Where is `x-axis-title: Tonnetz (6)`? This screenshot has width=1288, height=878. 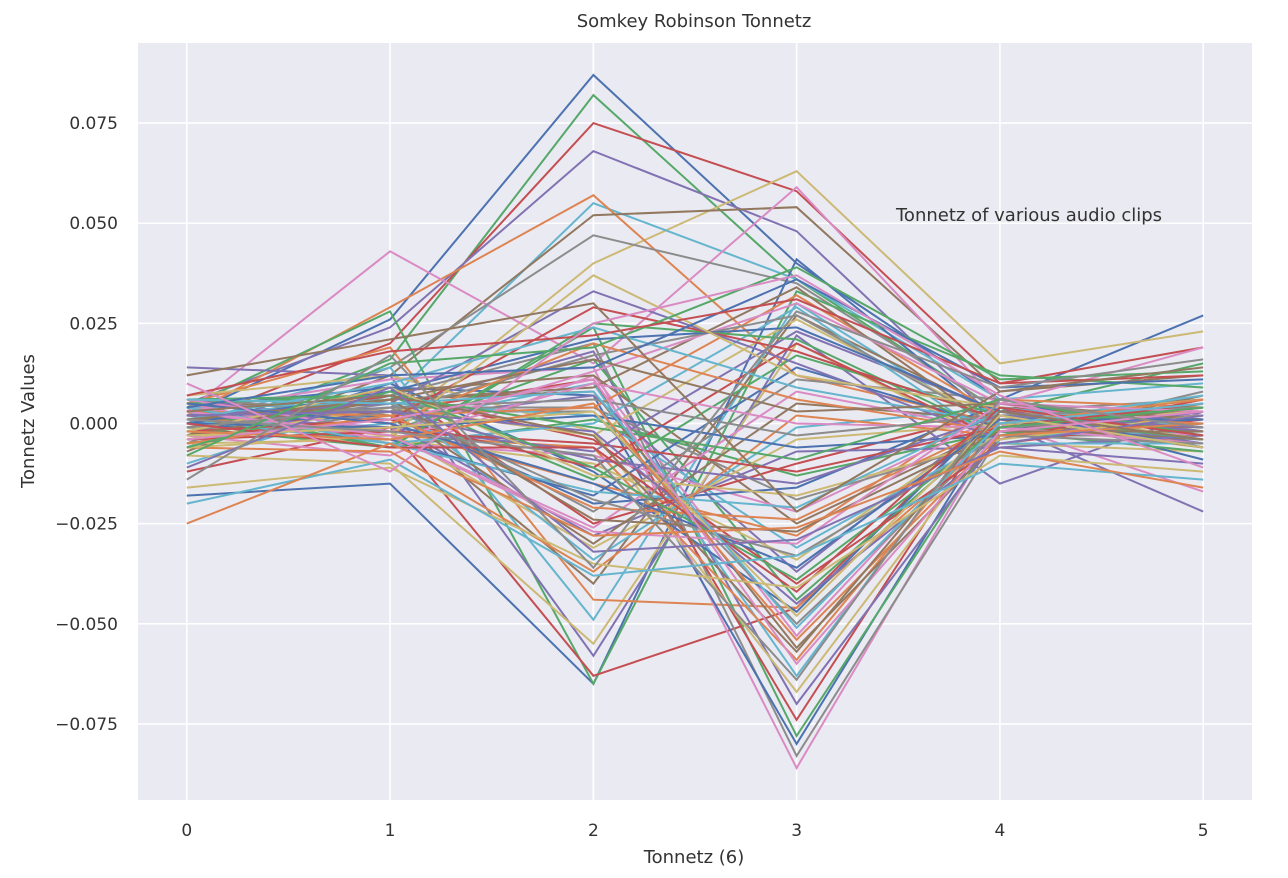
x-axis-title: Tonnetz (6) is located at coordinates (694, 857).